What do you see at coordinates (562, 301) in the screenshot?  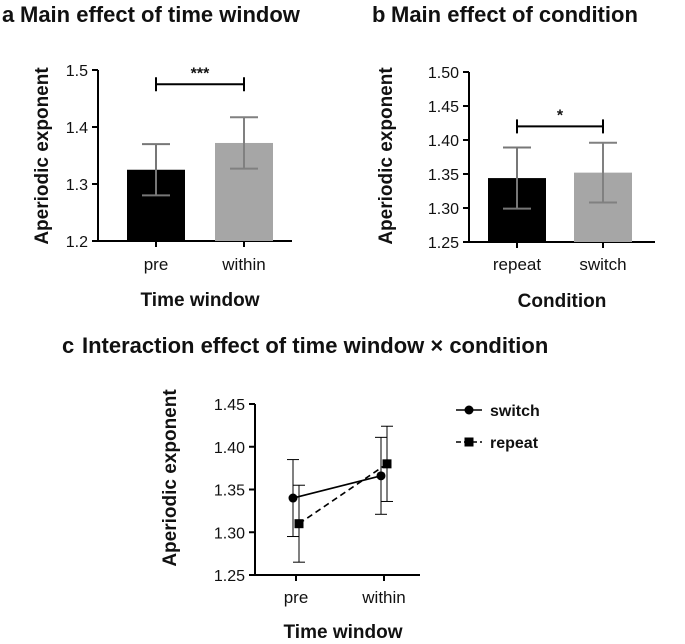 I see `panel-b-xlabel: Condition` at bounding box center [562, 301].